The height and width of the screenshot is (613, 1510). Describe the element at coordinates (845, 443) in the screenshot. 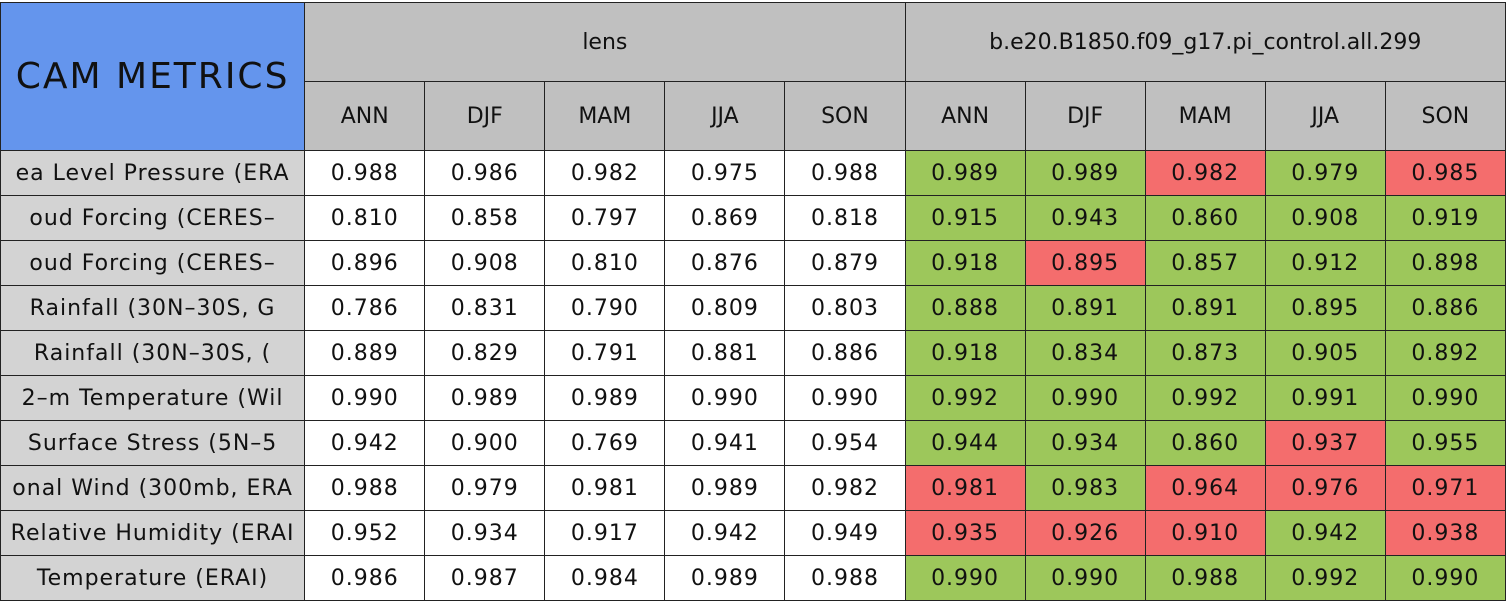

I see `value-cell: 0.954` at that location.